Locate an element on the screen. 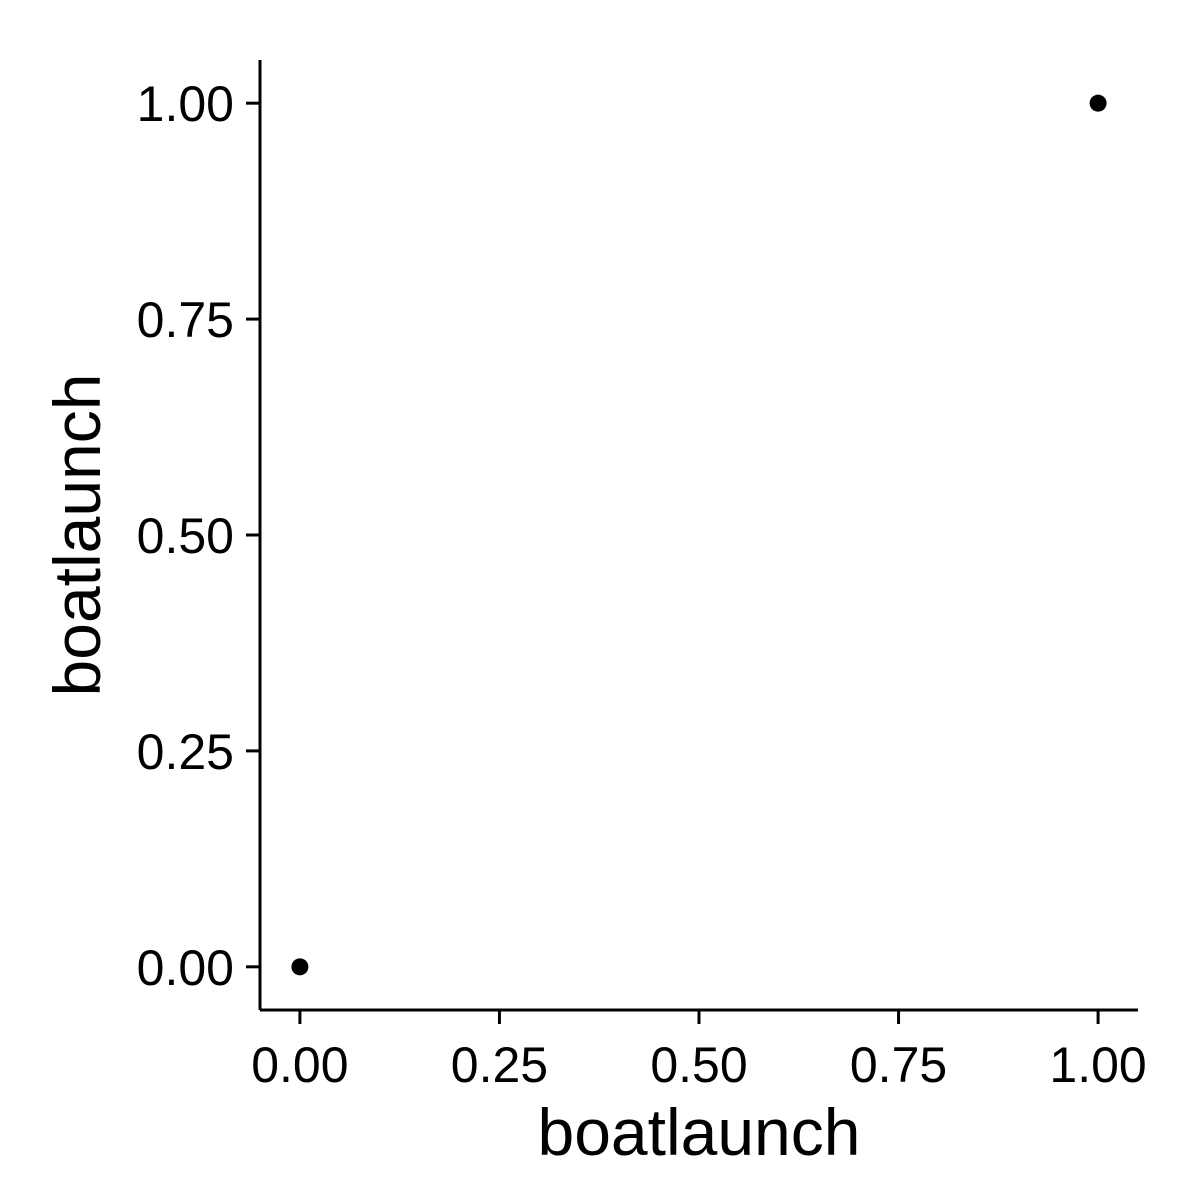 The width and height of the screenshot is (1200, 1200). y-tick-label: 0.25 is located at coordinates (185, 752).